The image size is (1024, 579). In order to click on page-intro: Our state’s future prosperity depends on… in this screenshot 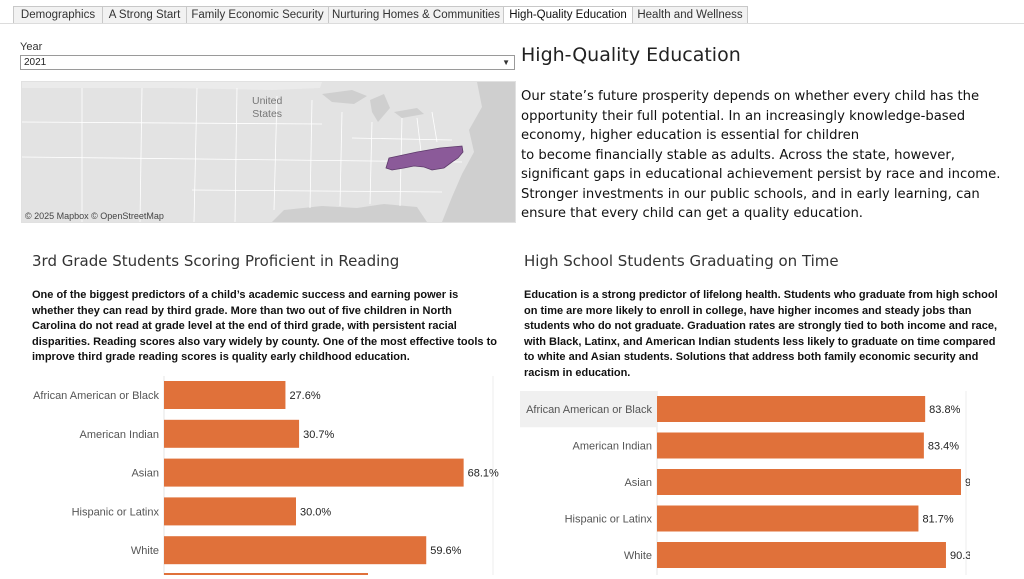, I will do `click(761, 155)`.